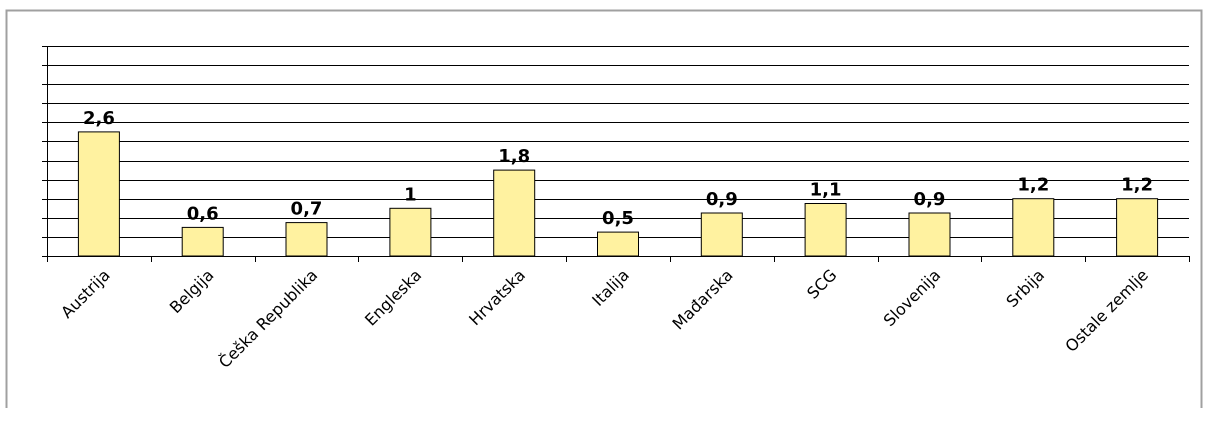 The width and height of the screenshot is (1208, 423). I want to click on category-label: Italija, so click(610, 287).